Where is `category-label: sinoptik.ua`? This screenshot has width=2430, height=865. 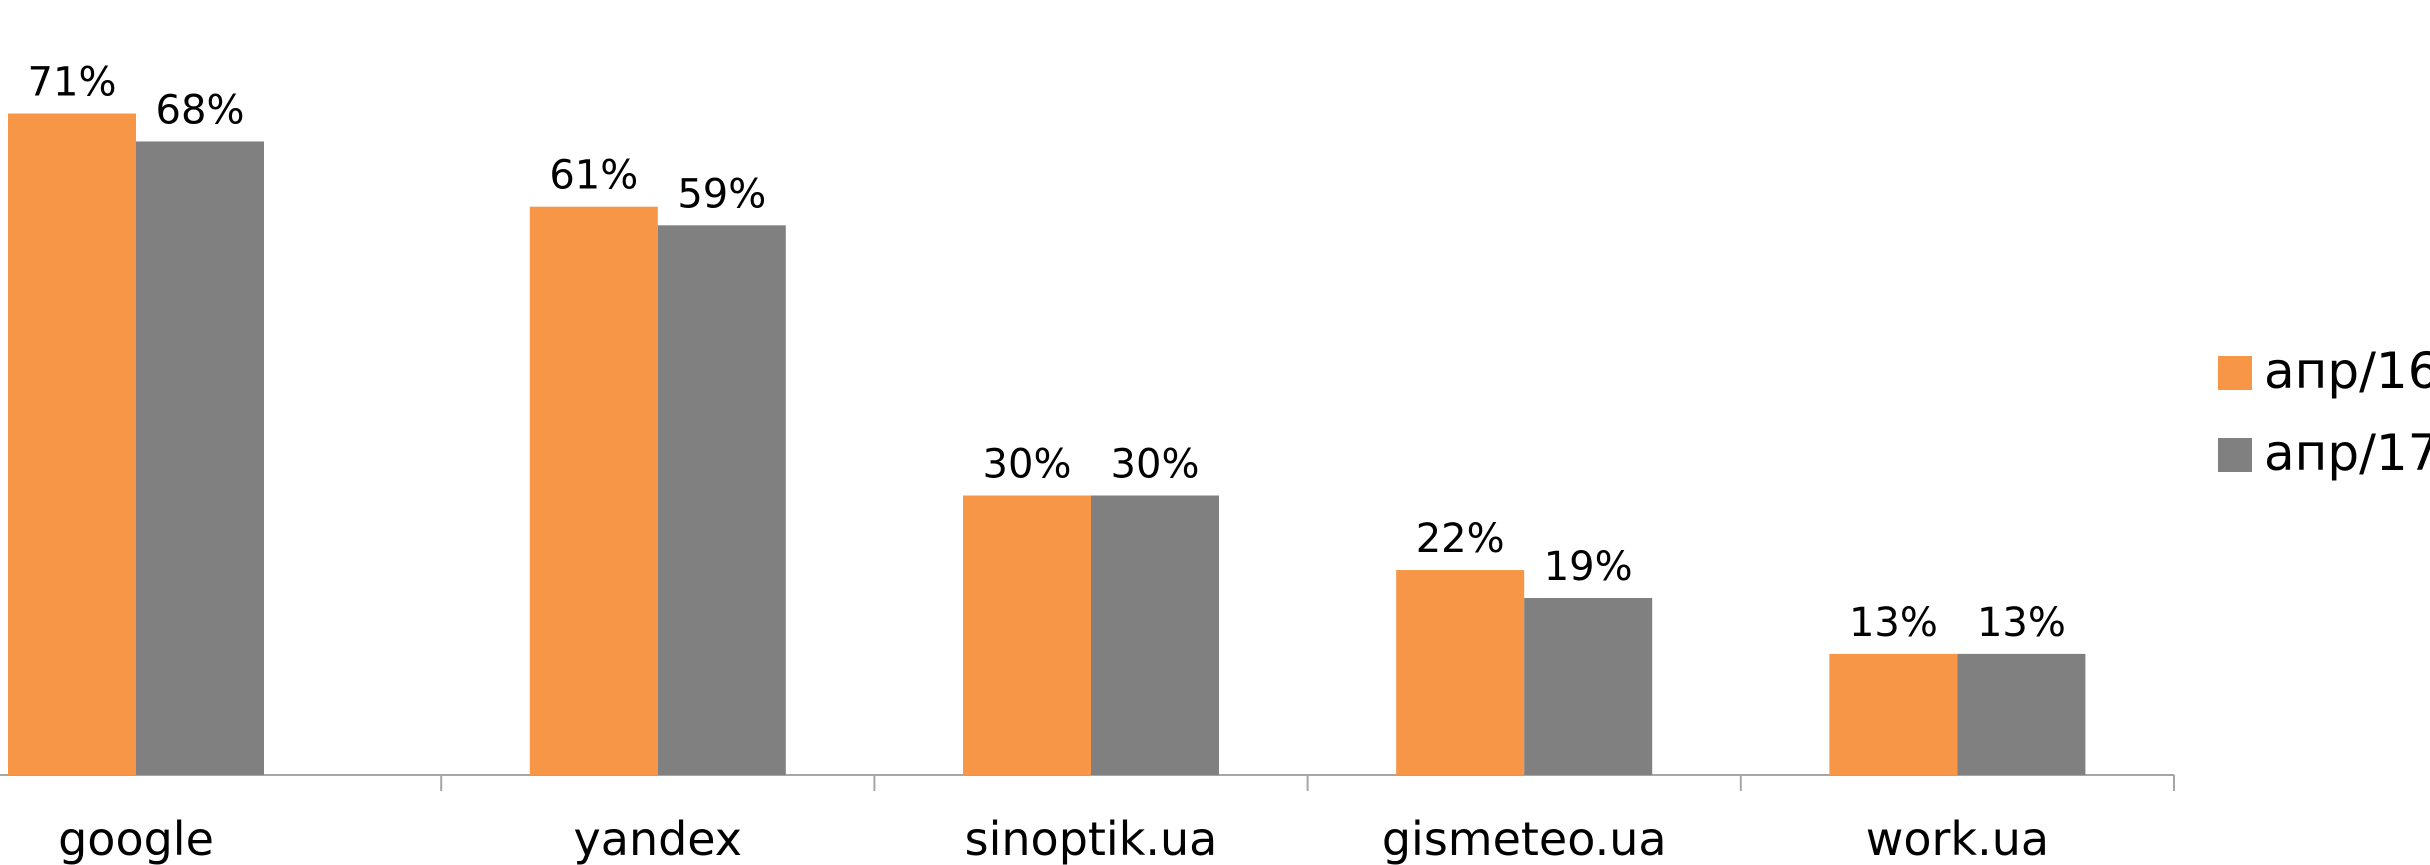
category-label: sinoptik.ua is located at coordinates (1091, 838).